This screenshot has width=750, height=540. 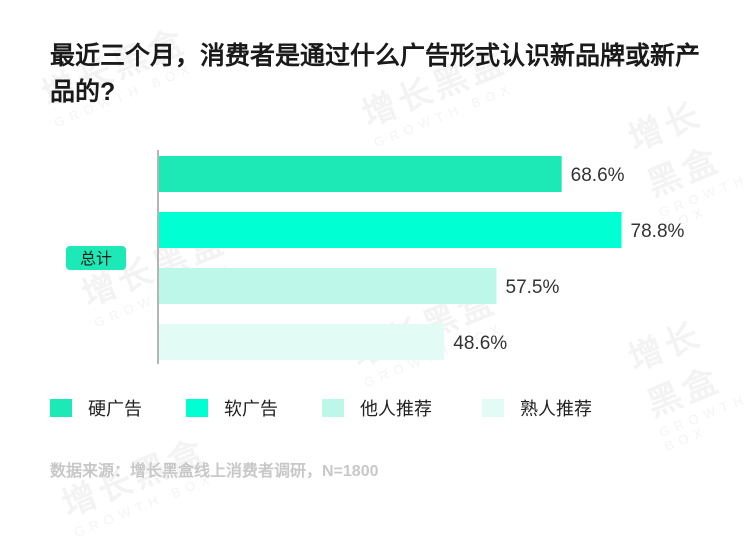 What do you see at coordinates (598, 175) in the screenshot?
I see `data-label-1: 68.6%` at bounding box center [598, 175].